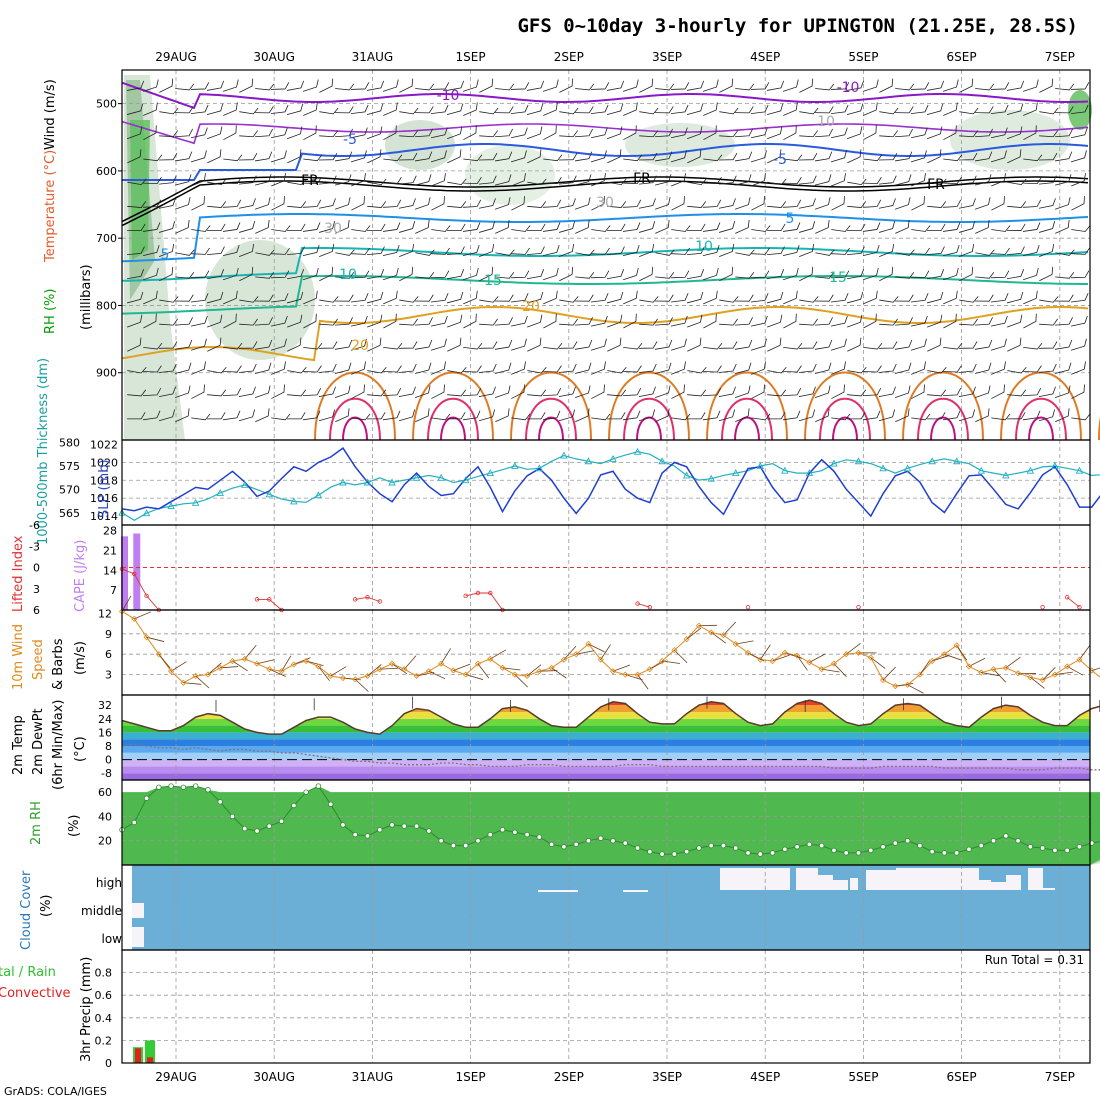 The height and width of the screenshot is (1100, 1100). What do you see at coordinates (747, 406) in the screenshot?
I see `isotherm-25-loop` at bounding box center [747, 406].